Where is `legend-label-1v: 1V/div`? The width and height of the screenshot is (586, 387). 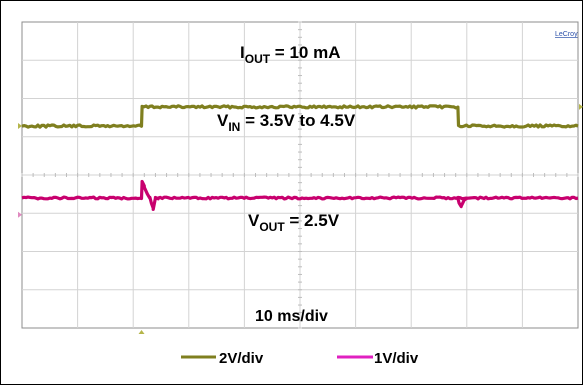
legend-label-1v: 1V/div is located at coordinates (396, 358).